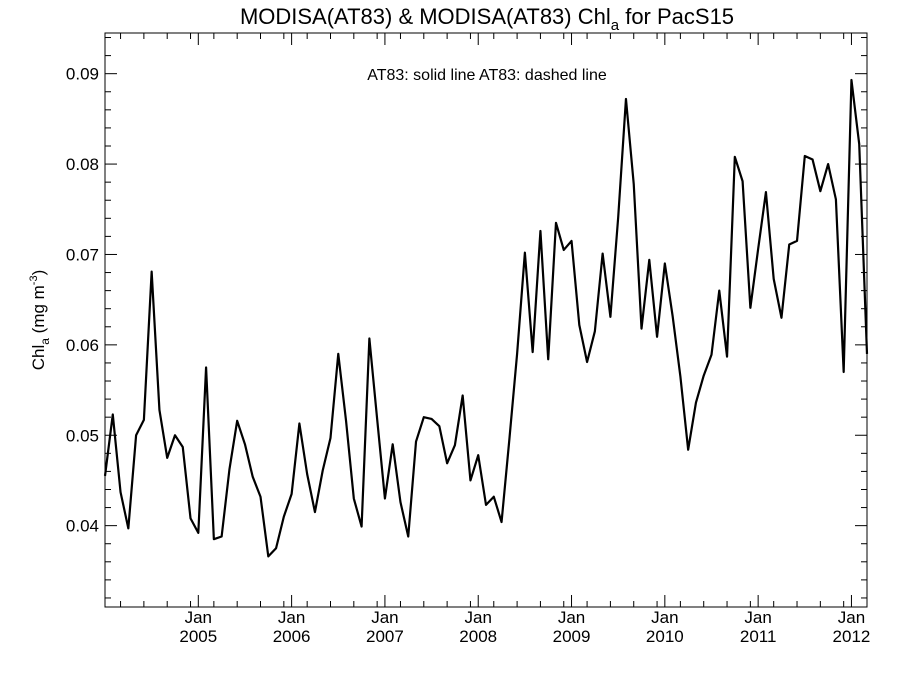 This screenshot has width=900, height=675. What do you see at coordinates (665, 636) in the screenshot?
I see `x-tick-label-year: 2010` at bounding box center [665, 636].